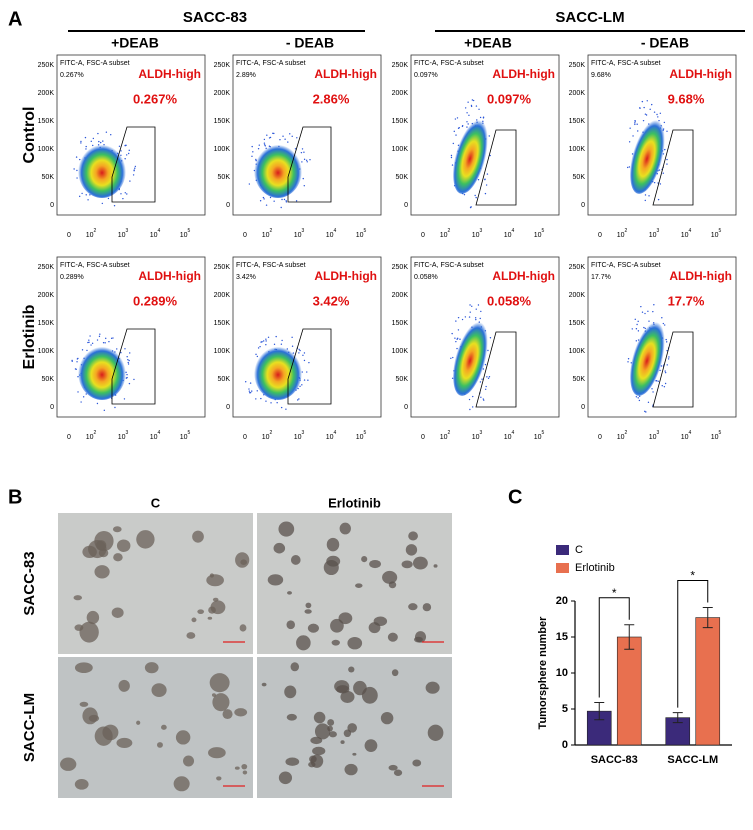 The image size is (753, 830). I want to click on y-tick-label: 250K, so click(222, 267).